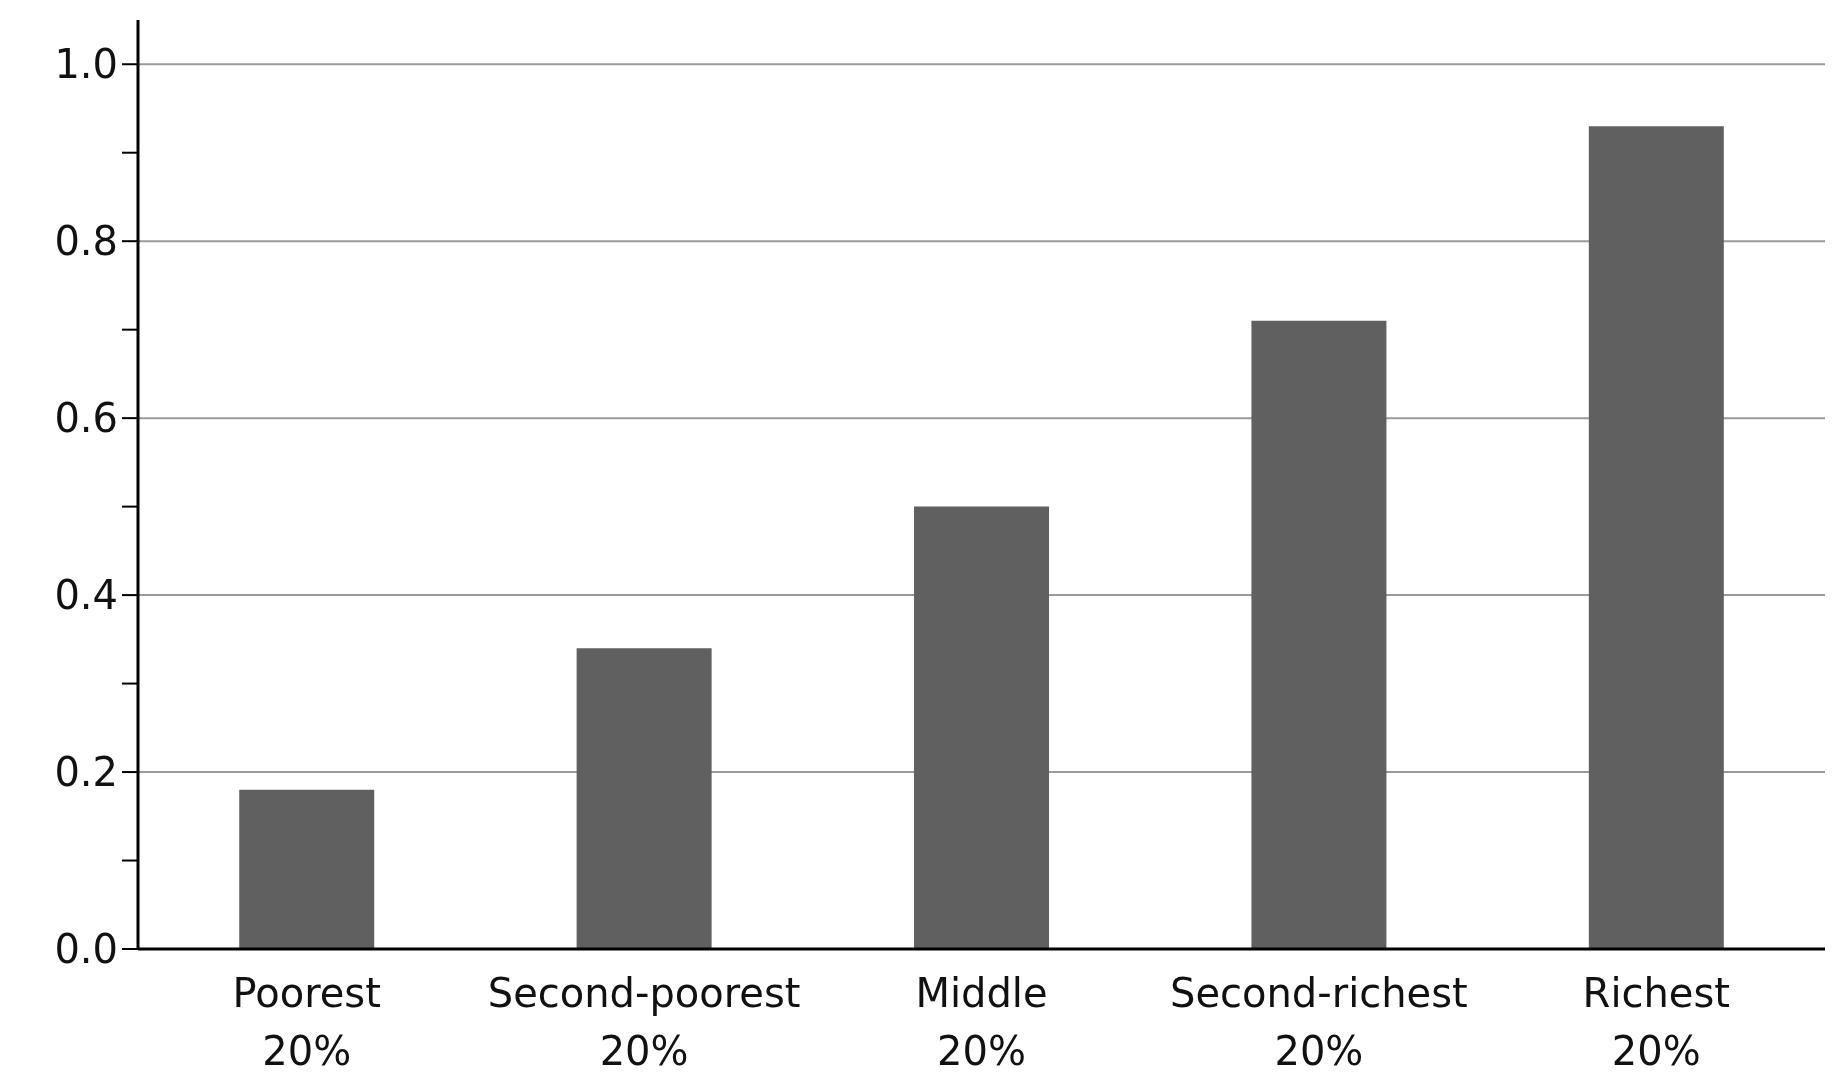 Image resolution: width=1833 pixels, height=1082 pixels. What do you see at coordinates (306, 1022) in the screenshot?
I see `x-tick-label: Poorest 20%` at bounding box center [306, 1022].